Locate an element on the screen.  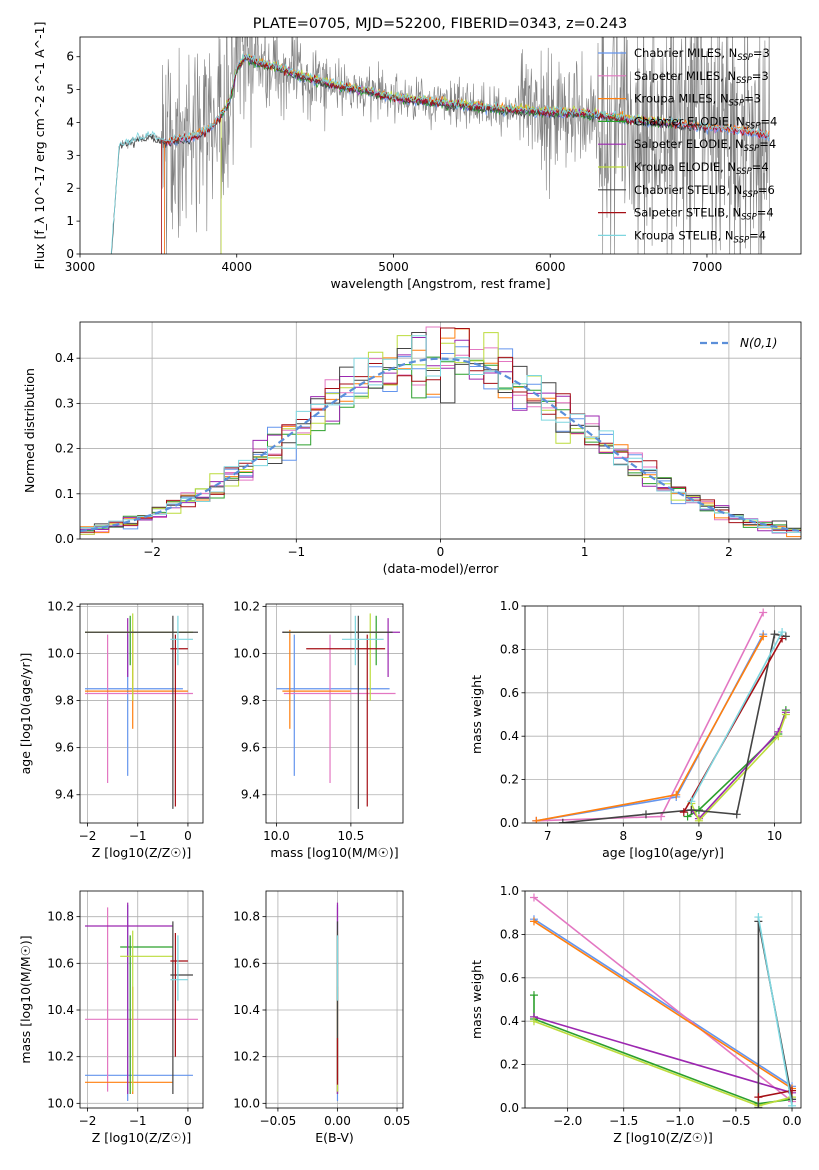
y-tick-label: 9.4 is located at coordinates (250, 795).